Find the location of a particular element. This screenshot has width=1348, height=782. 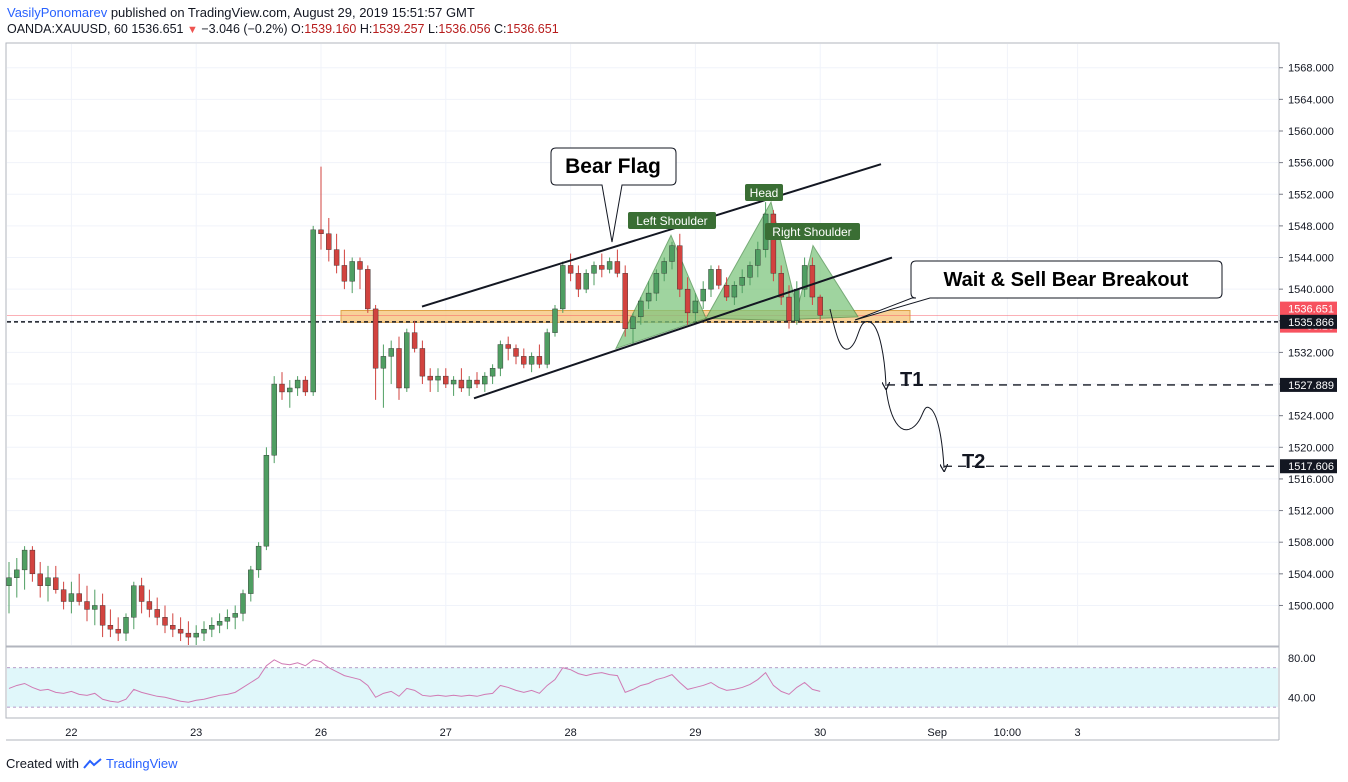

wait-sell-callout: Wait & Sell Bear Breakout is located at coordinates (1038, 290).